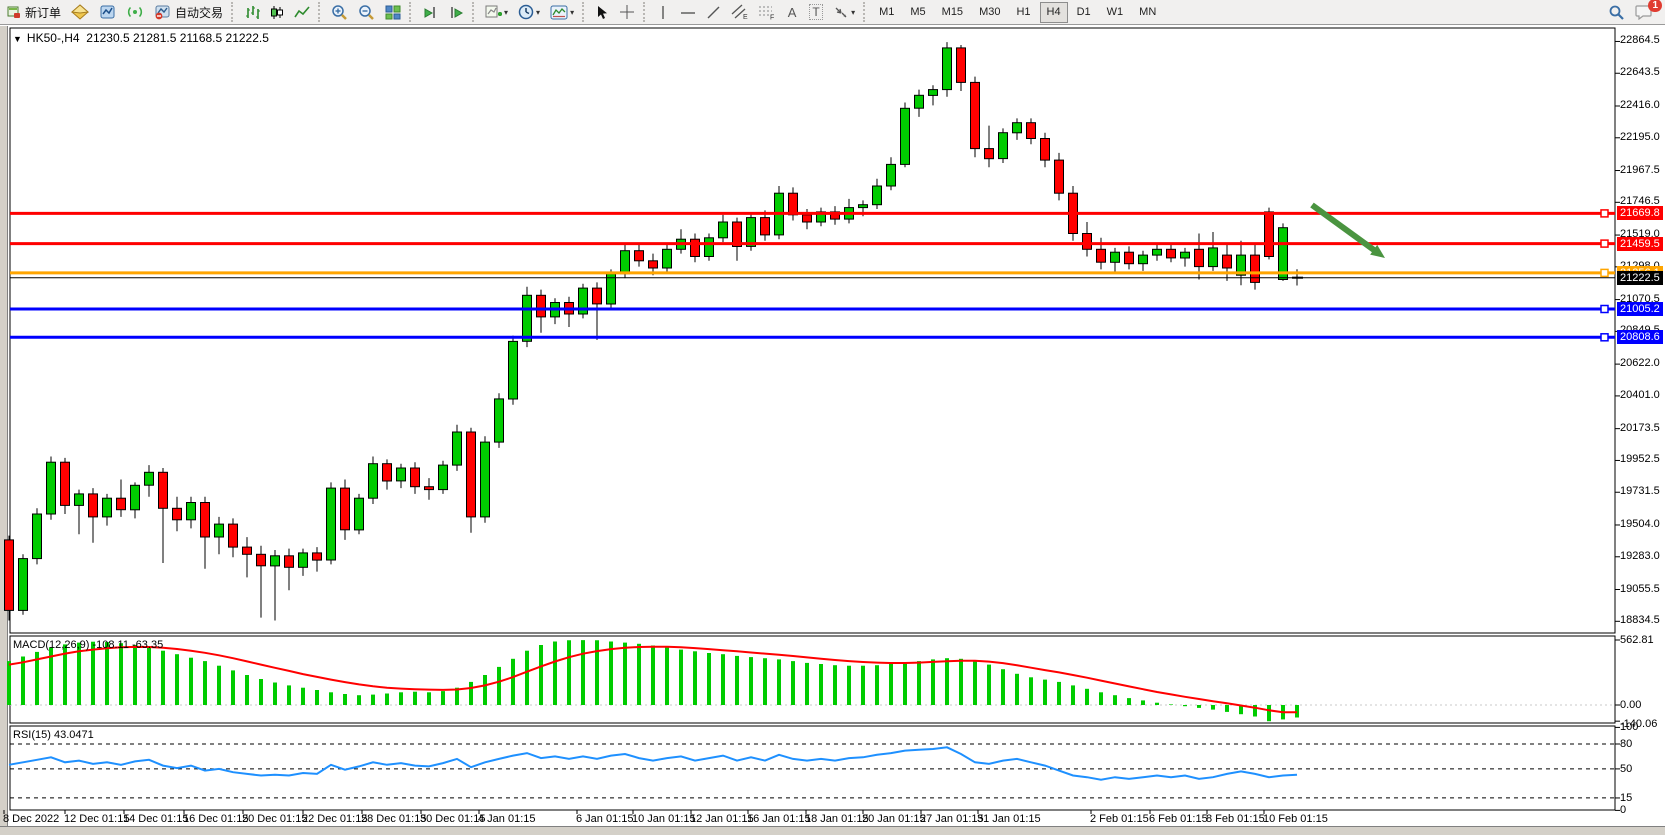 Image resolution: width=1665 pixels, height=835 pixels. I want to click on indicators-icon, so click(494, 12).